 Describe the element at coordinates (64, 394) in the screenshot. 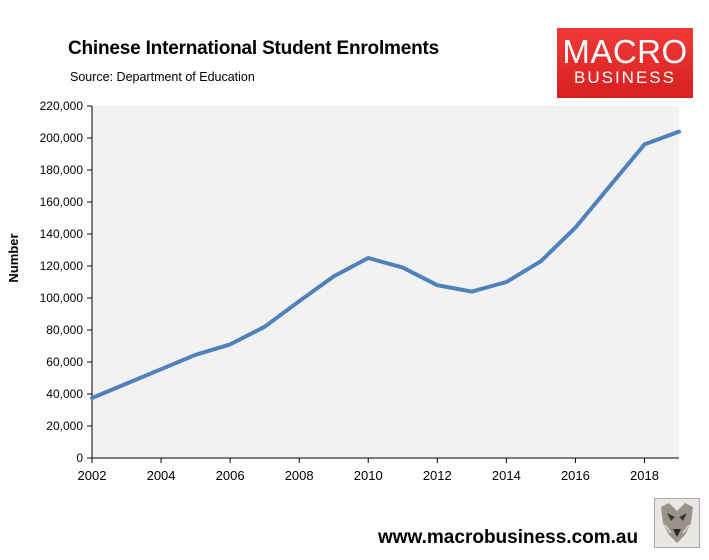

I see `y-tick-label: 40,000` at that location.